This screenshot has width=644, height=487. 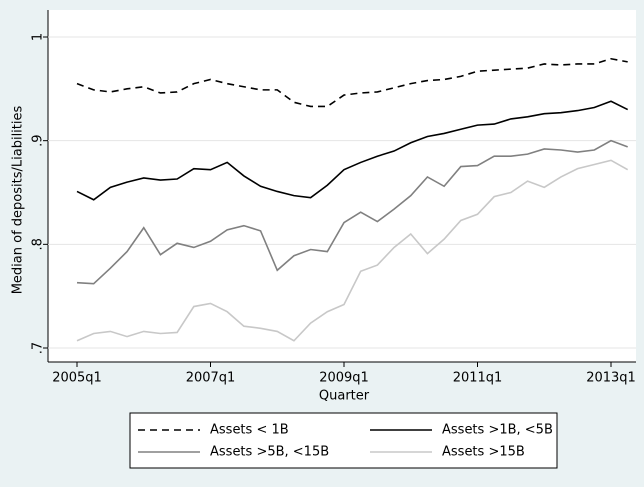 I want to click on legend-label: Assets < 1B, so click(x=249, y=430).